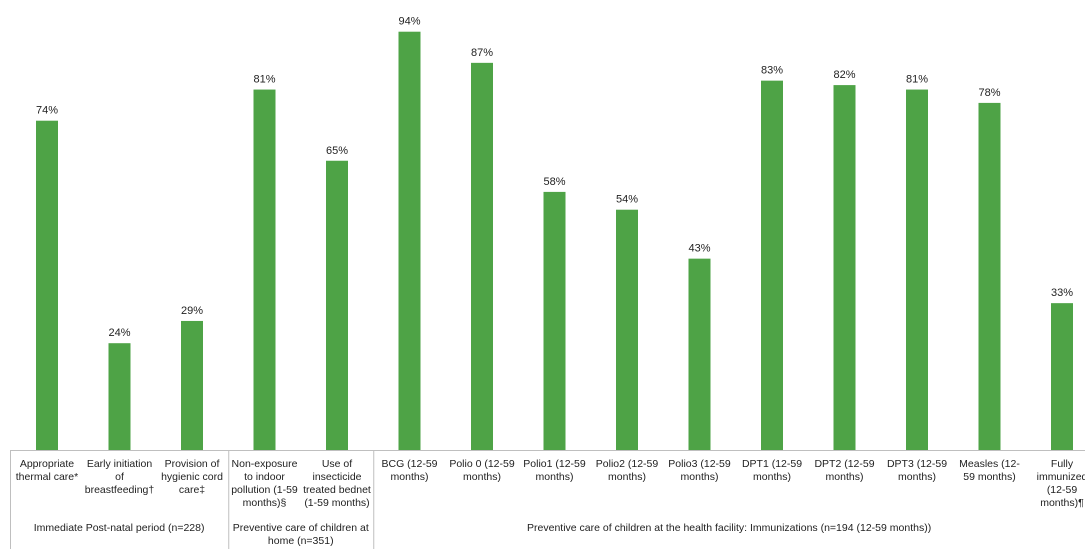 The height and width of the screenshot is (549, 1085). What do you see at coordinates (554, 182) in the screenshot?
I see `value-label-8: 58%` at bounding box center [554, 182].